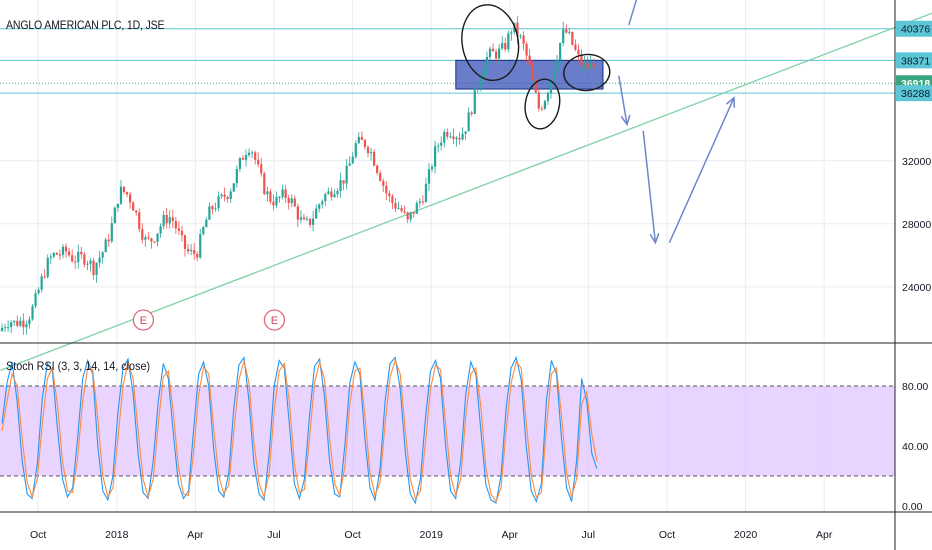 The height and width of the screenshot is (550, 932). What do you see at coordinates (85, 25) in the screenshot?
I see `chart-title: ANGLO AMERICAN PLC, 1D, JSE` at bounding box center [85, 25].